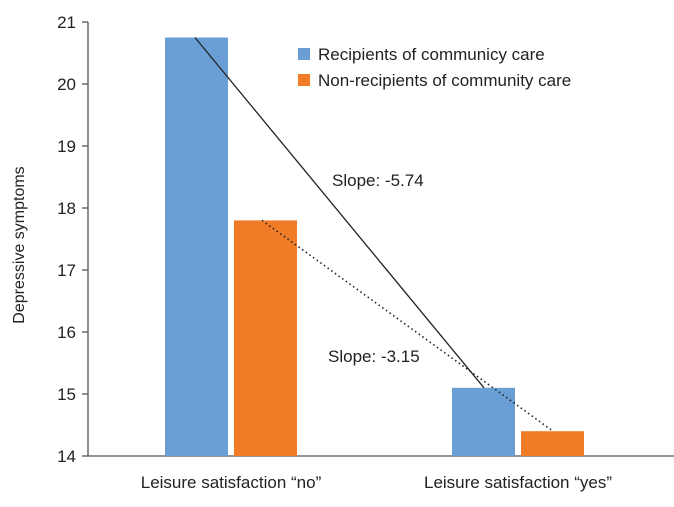 The height and width of the screenshot is (507, 674). What do you see at coordinates (444, 80) in the screenshot?
I see `legend-label-non-recipients: Non-recipients of community care` at bounding box center [444, 80].